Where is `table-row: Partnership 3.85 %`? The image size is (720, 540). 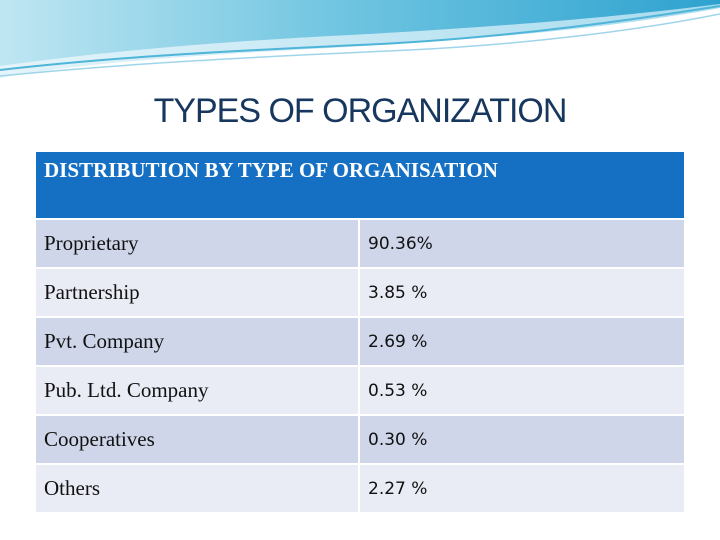
table-row: Partnership 3.85 % is located at coordinates (360, 293).